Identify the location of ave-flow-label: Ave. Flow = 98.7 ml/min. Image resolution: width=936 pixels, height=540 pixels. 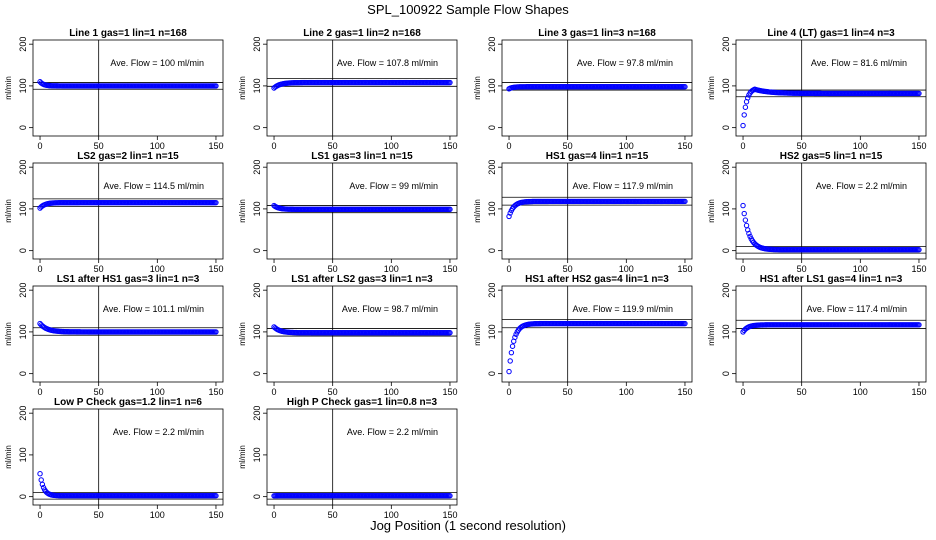
(390, 309).